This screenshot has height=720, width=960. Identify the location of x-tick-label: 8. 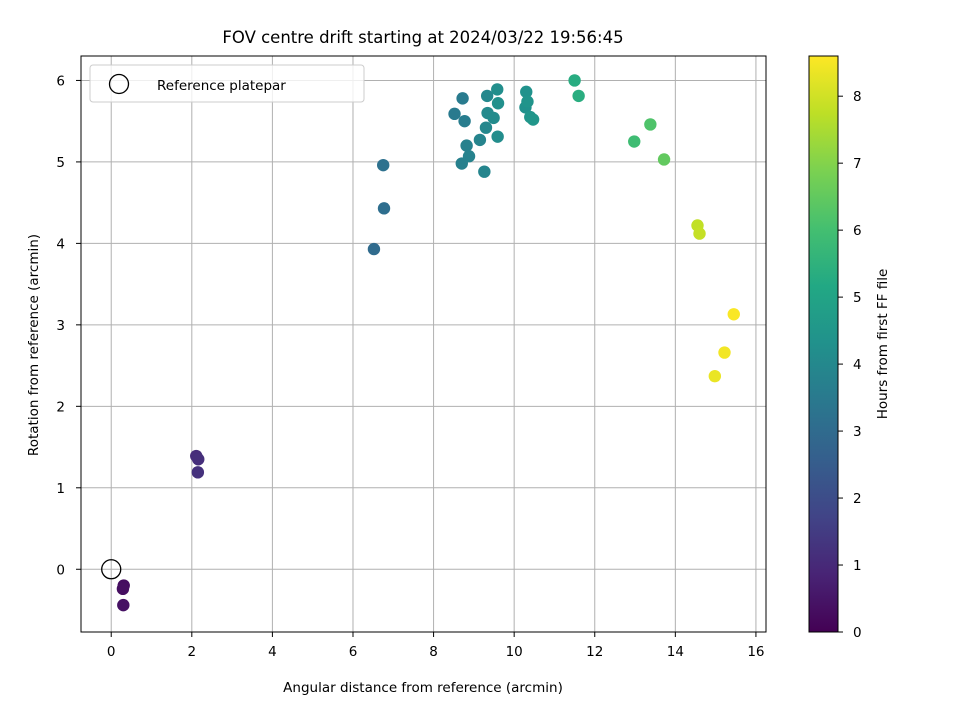
(433, 652).